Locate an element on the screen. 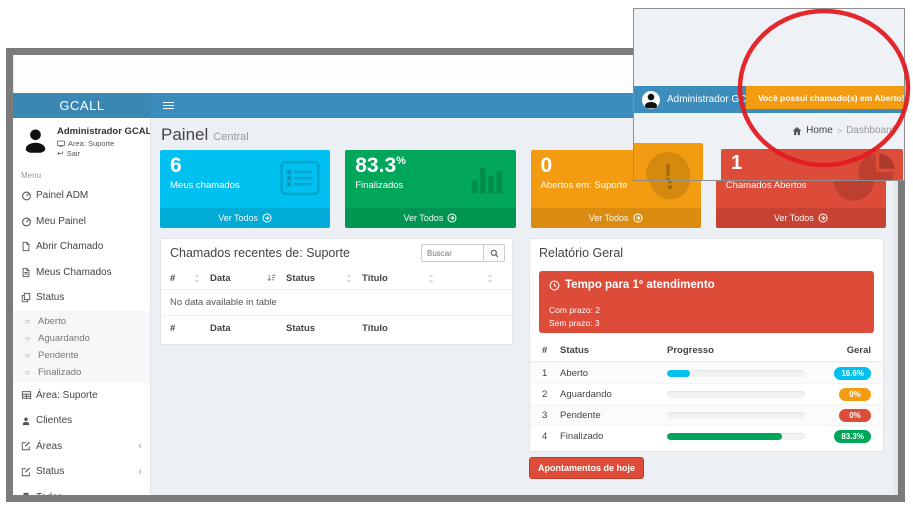 This screenshot has width=913, height=510. status-row-aguardando: 2 Aguardando 0% is located at coordinates (706, 393).